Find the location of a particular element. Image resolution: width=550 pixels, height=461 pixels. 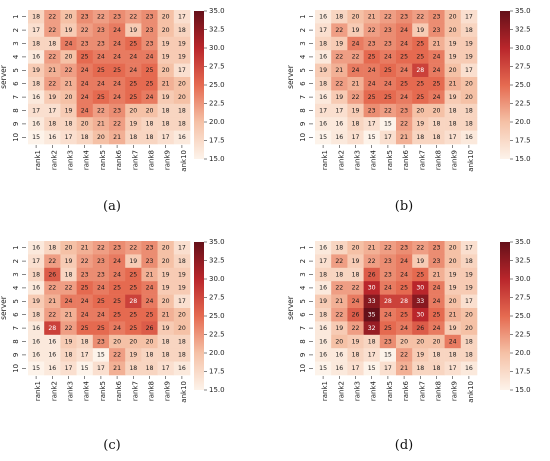

x-tick-label: rank8 is located at coordinates (152, 160).